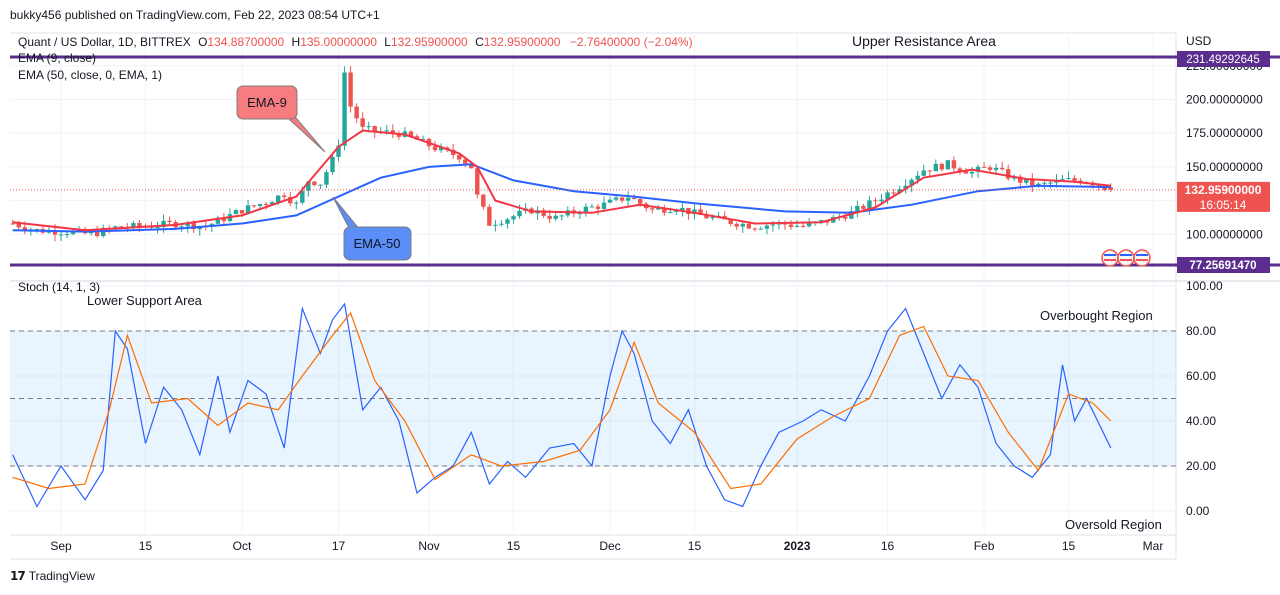 Image resolution: width=1280 pixels, height=595 pixels. I want to click on svg-text: 231.49292645, so click(1223, 60).